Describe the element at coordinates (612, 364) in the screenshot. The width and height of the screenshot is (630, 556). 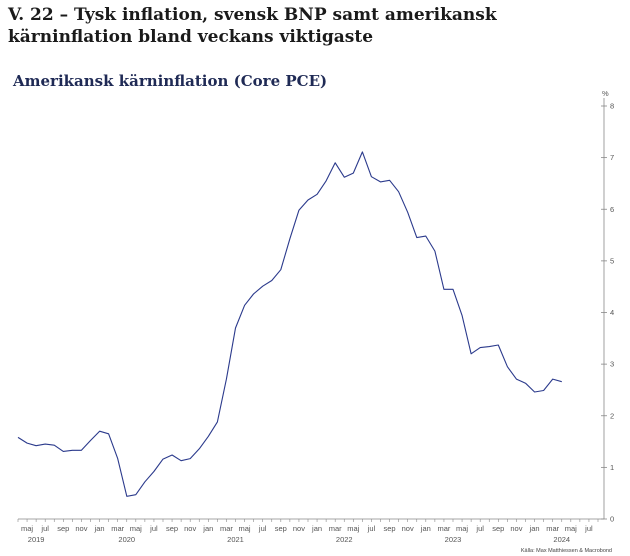
I see `y-tick-label: 3` at that location.